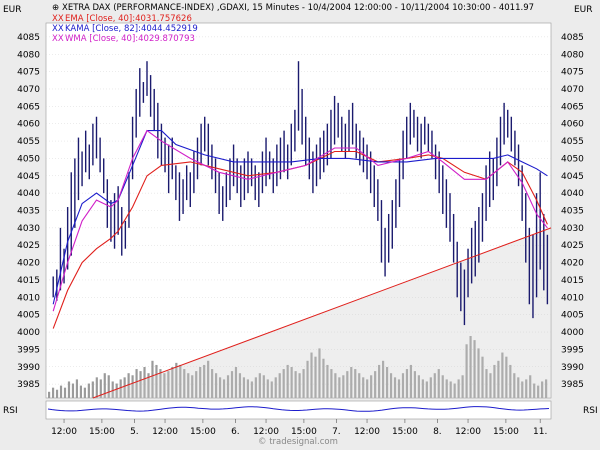 The image size is (600, 450). What do you see at coordinates (572, 90) in the screenshot?
I see `y-tick-label-right: 4070` at bounding box center [572, 90].